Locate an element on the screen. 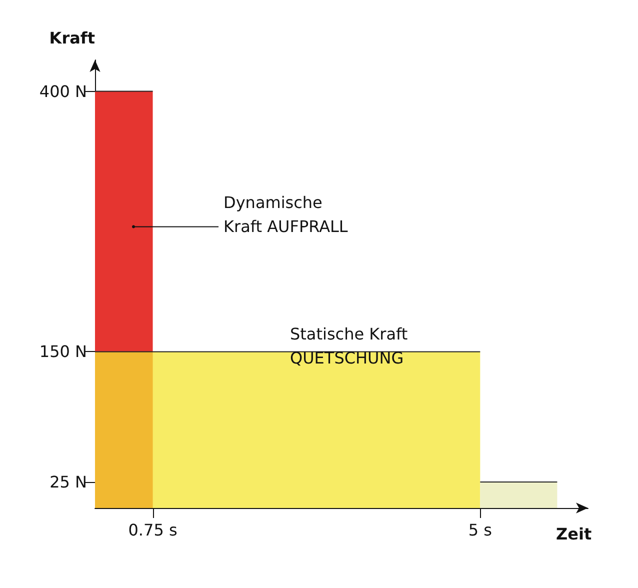  x-tick-label: 0.75 s is located at coordinates (153, 530).